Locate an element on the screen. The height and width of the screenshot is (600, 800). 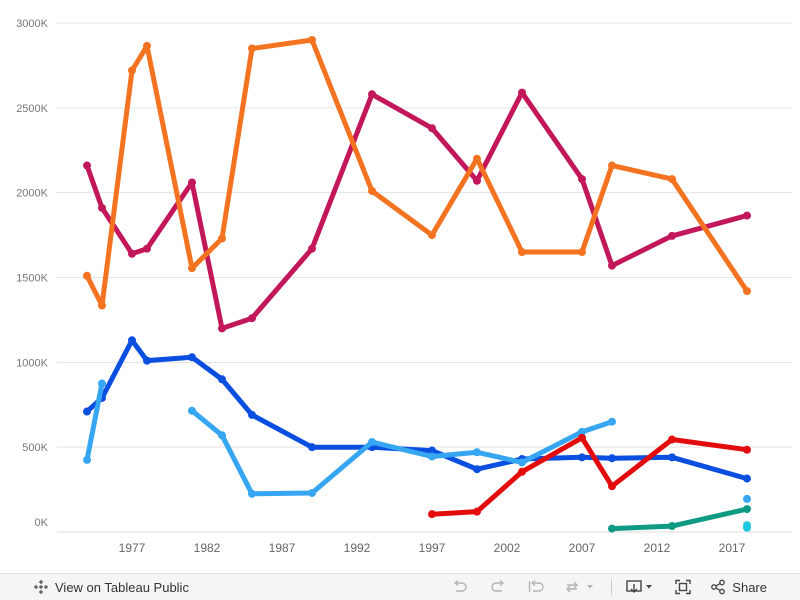
share-icon is located at coordinates (718, 587).